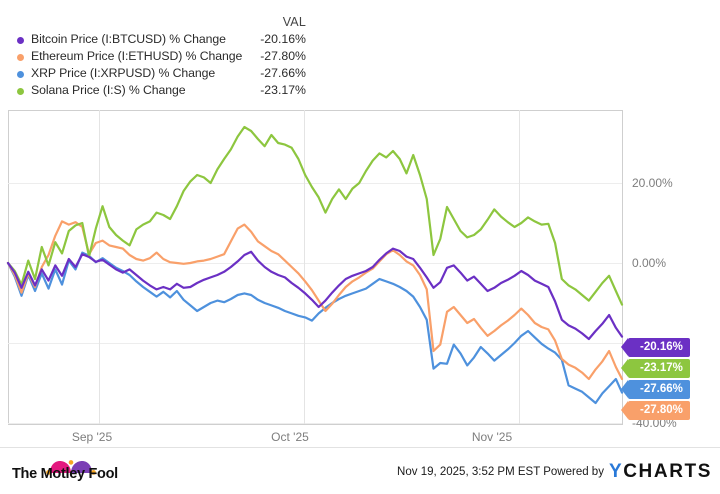  What do you see at coordinates (283, 73) in the screenshot?
I see `legend-series-value: -27.66%` at bounding box center [283, 73].